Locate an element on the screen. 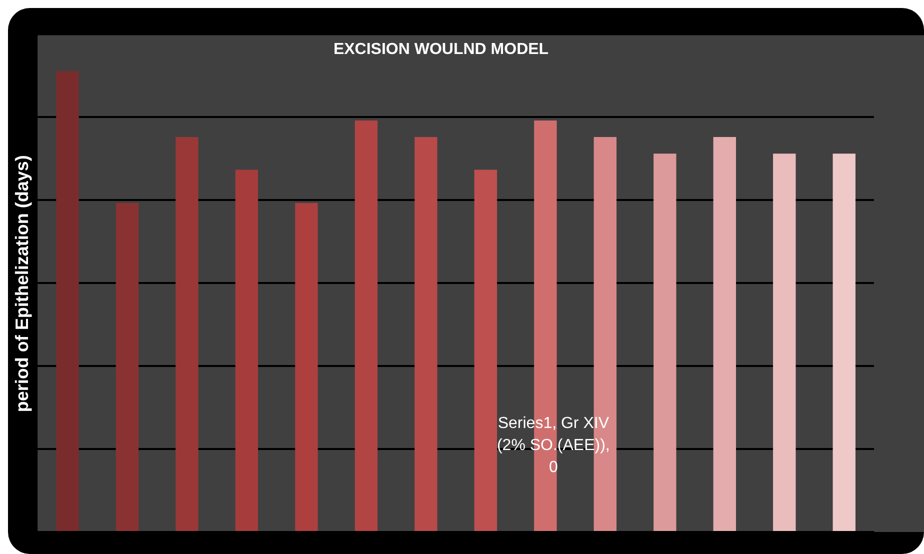 This screenshot has width=924, height=554. y-axis-title: period of Epithelization (days) is located at coordinates (22, 283).